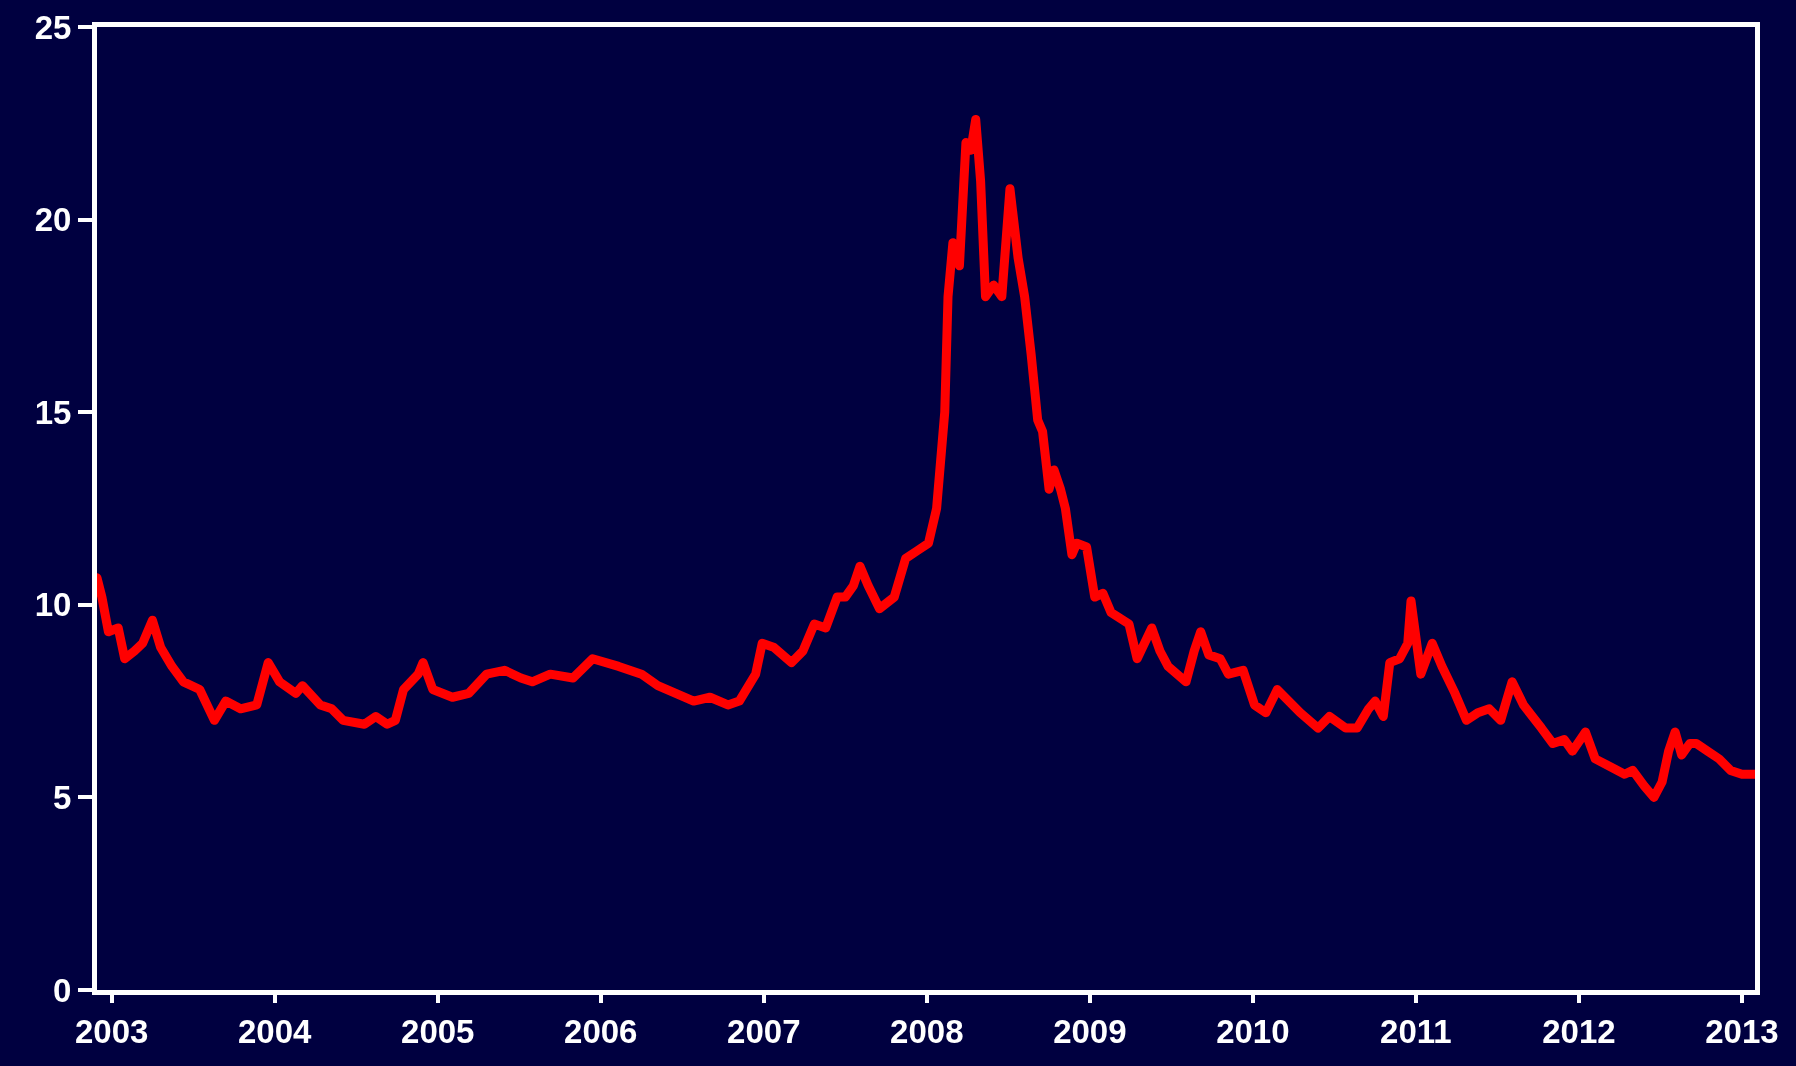 The image size is (1796, 1066). What do you see at coordinates (601, 1031) in the screenshot?
I see `x-tick-label: 2006` at bounding box center [601, 1031].